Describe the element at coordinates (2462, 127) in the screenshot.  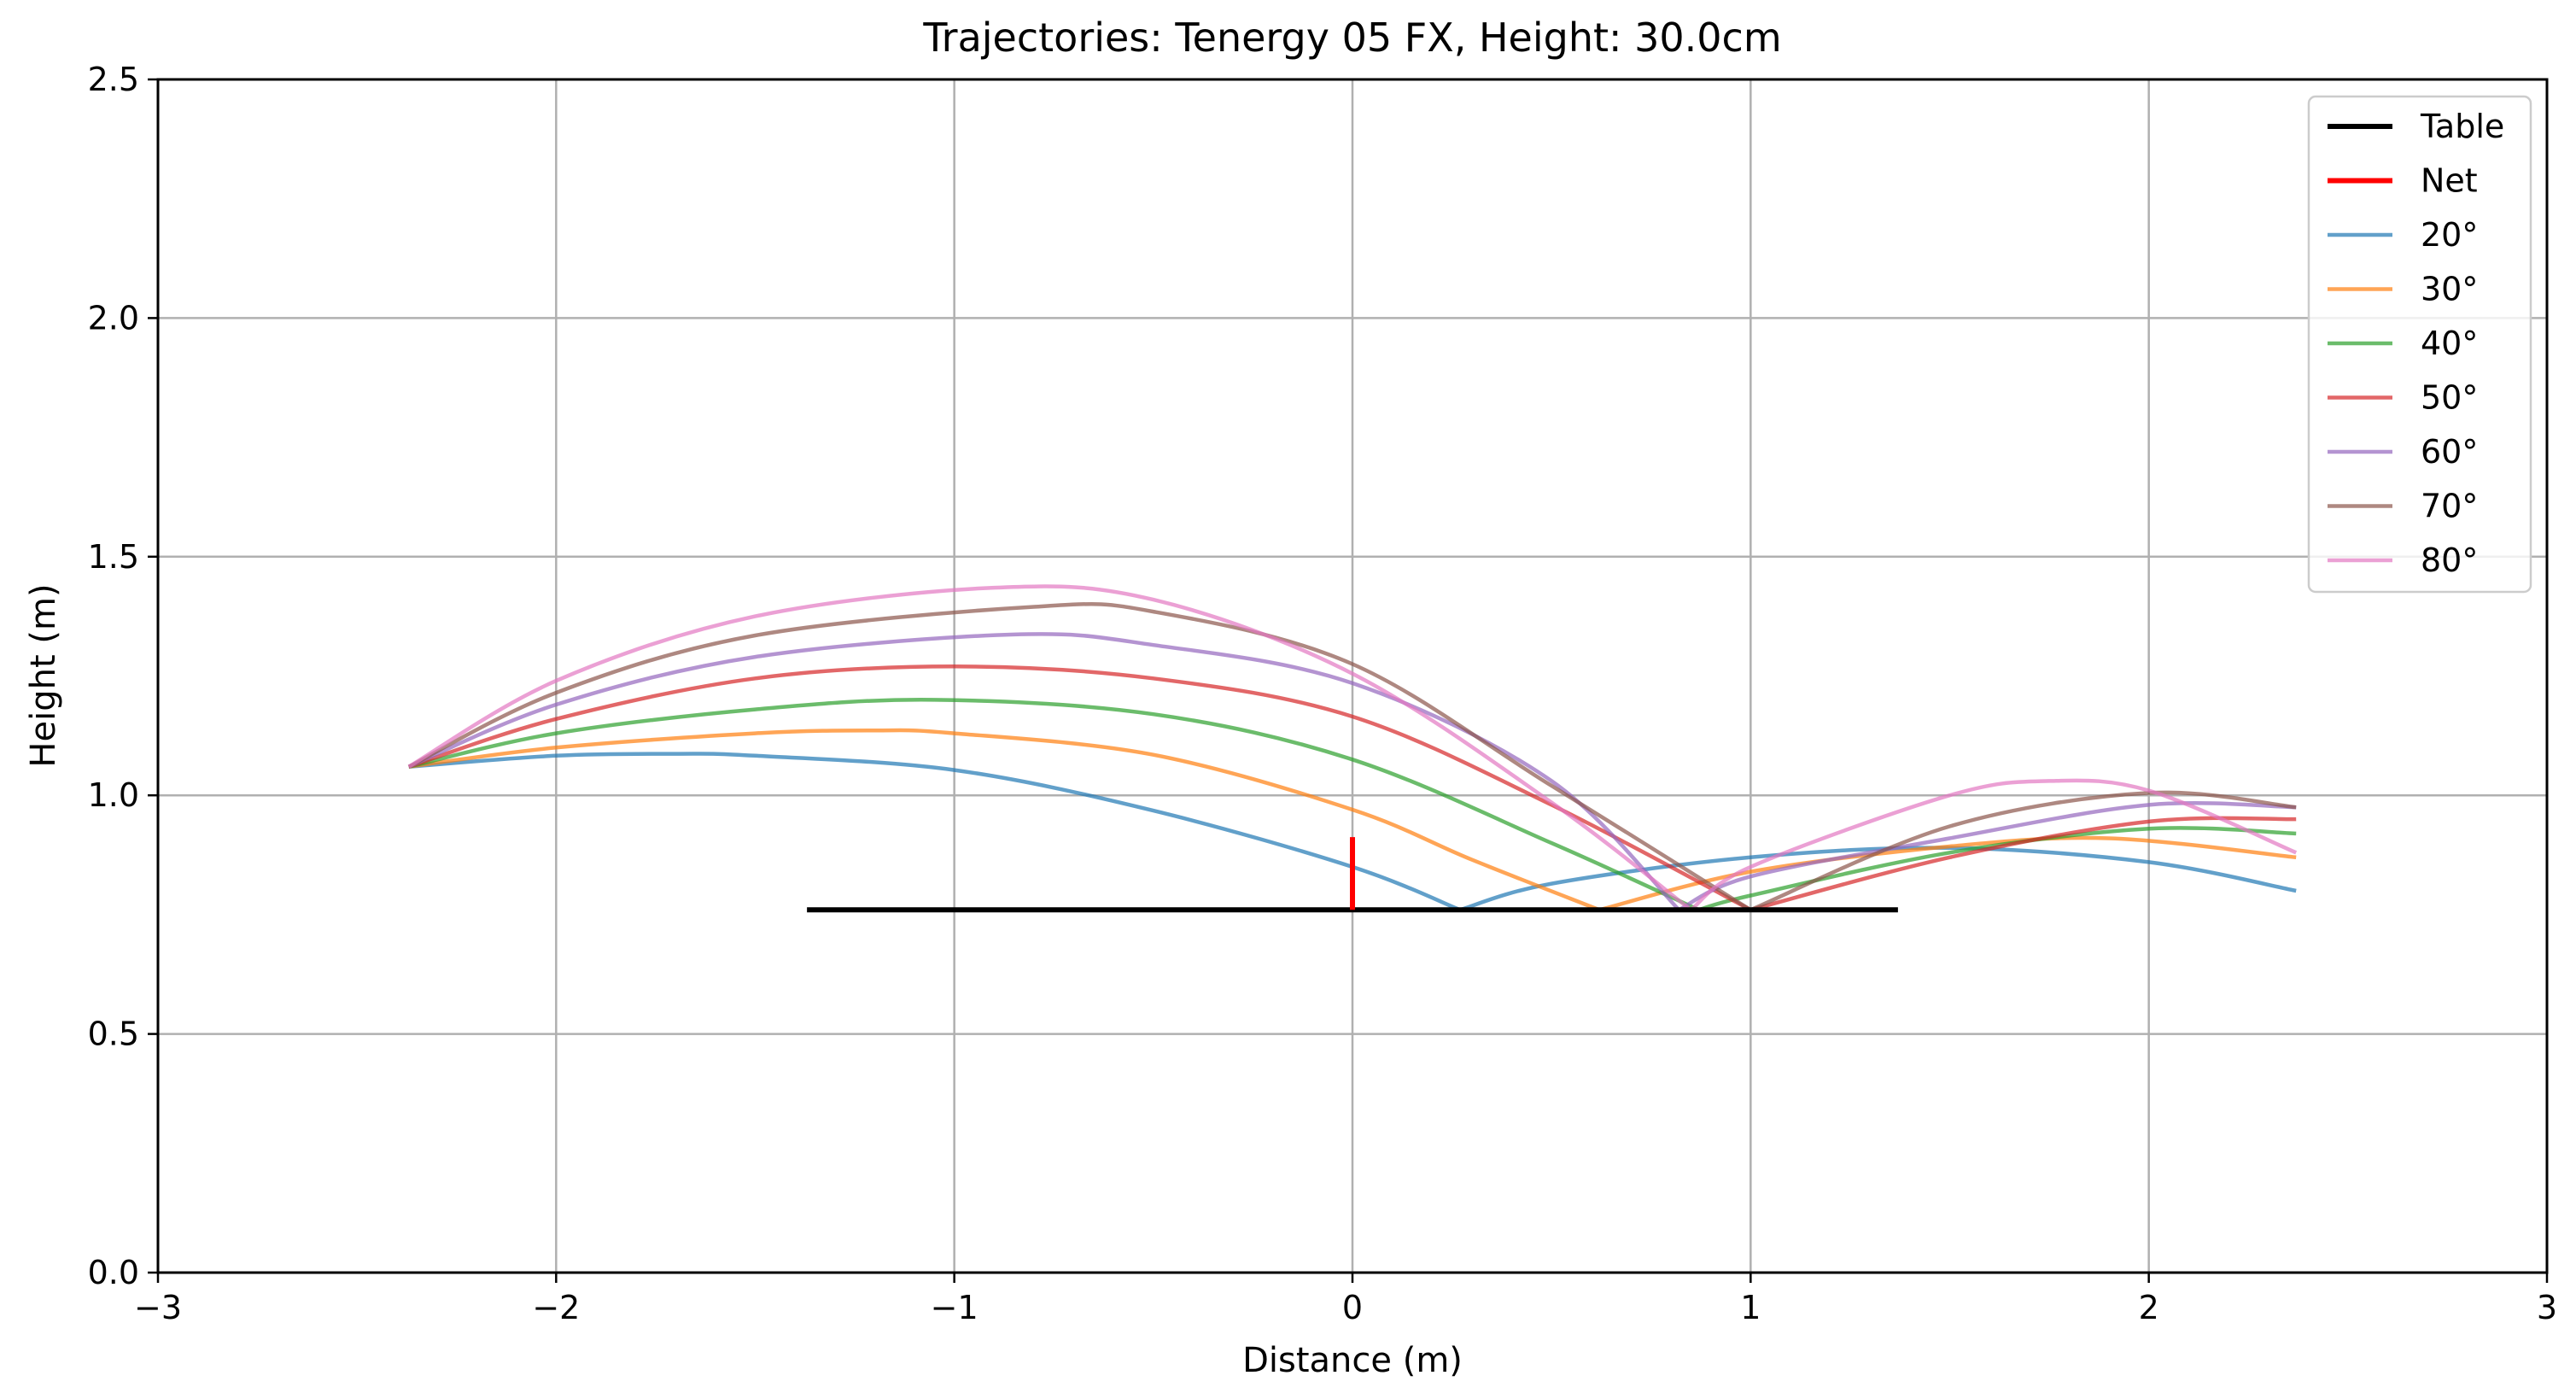
I see `legend-label: Table` at that location.